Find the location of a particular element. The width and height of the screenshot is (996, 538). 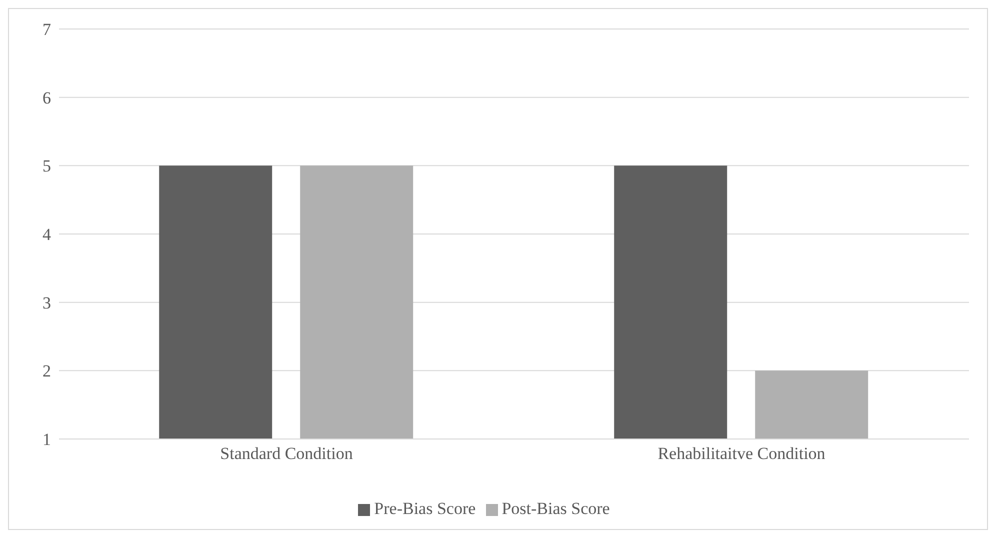

y-tick-label: 1 is located at coordinates (46, 440).